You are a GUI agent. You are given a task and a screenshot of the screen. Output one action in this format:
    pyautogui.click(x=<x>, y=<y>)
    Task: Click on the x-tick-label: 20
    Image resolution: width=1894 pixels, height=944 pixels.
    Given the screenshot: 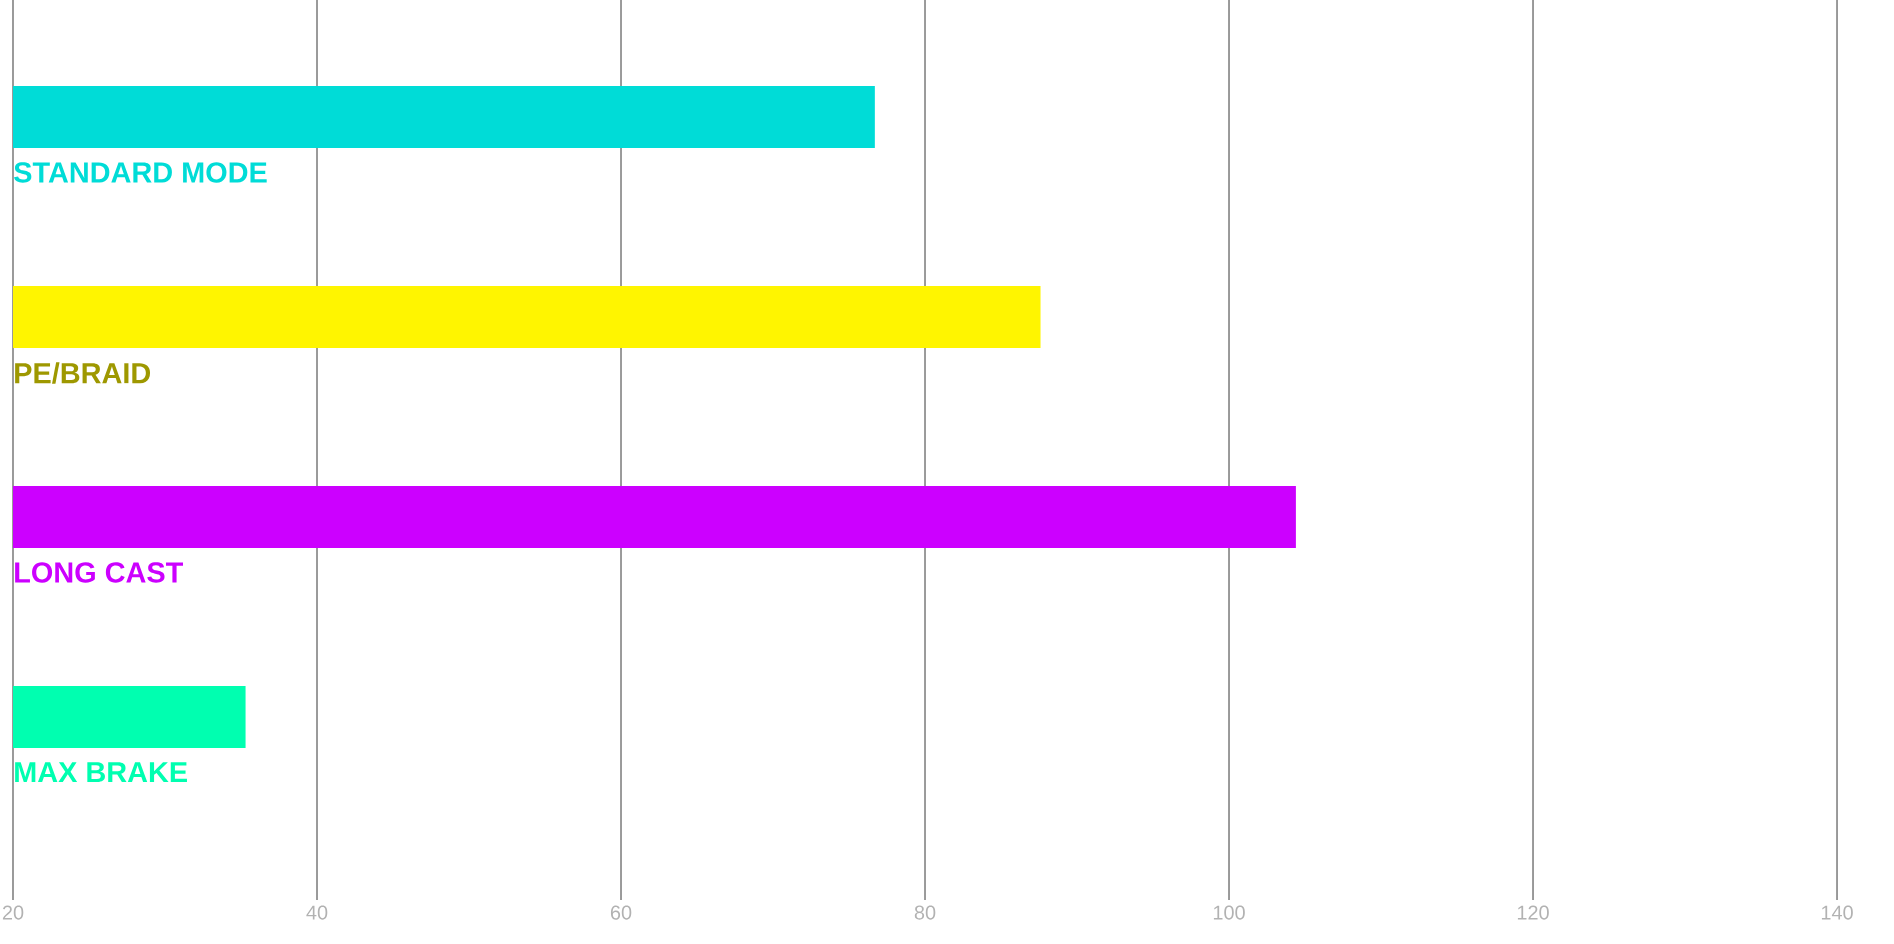 What is the action you would take?
    pyautogui.click(x=13, y=912)
    